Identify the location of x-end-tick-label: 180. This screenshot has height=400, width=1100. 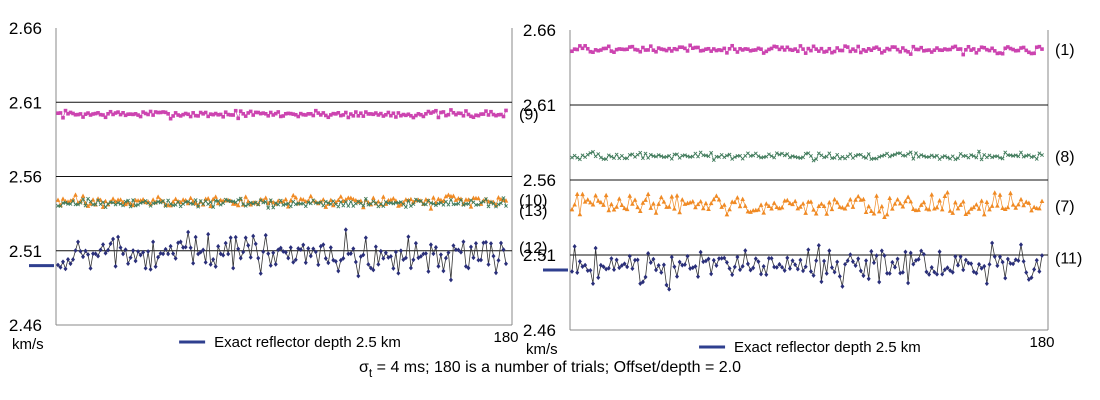
(505, 337).